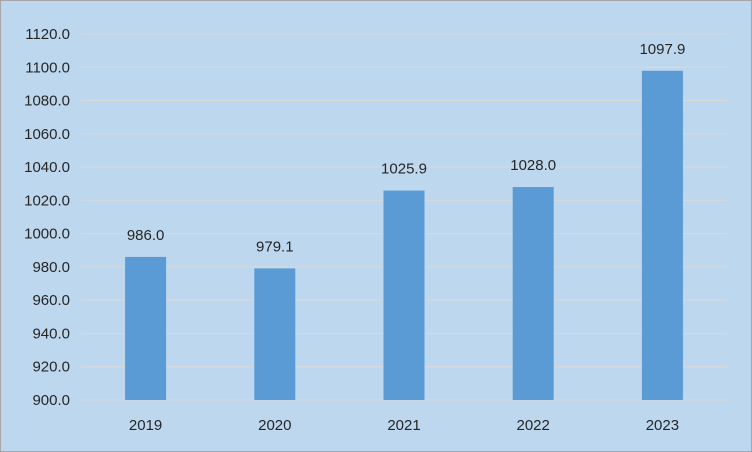 The height and width of the screenshot is (452, 752). Describe the element at coordinates (47, 134) in the screenshot. I see `y-tick-label: 1060.0` at that location.